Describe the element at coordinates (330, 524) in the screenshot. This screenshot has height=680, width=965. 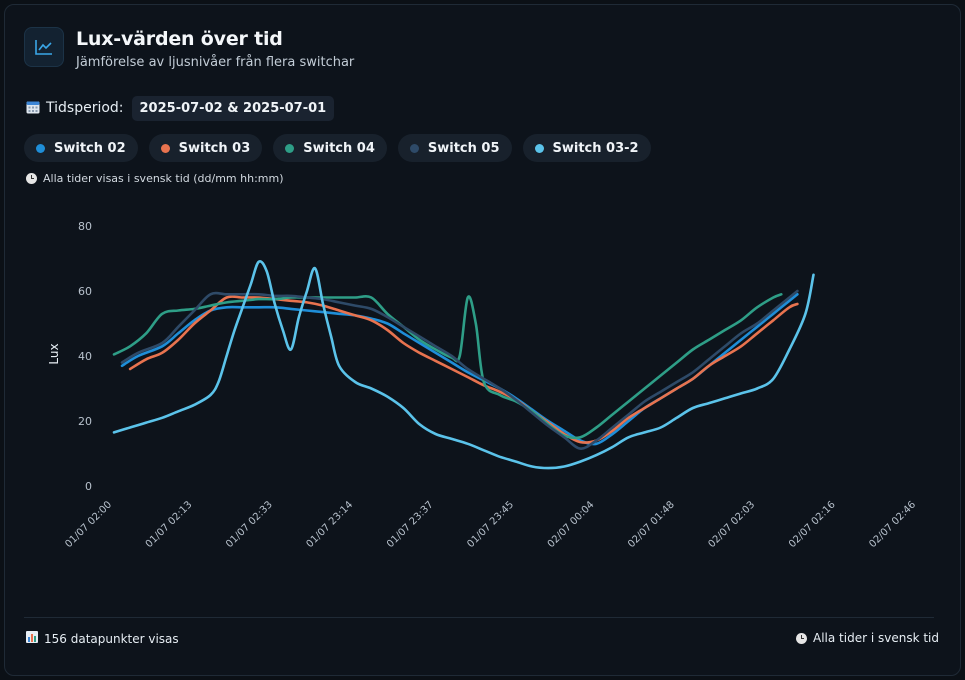
I see `x-tick-label: 01/07 23:14` at that location.